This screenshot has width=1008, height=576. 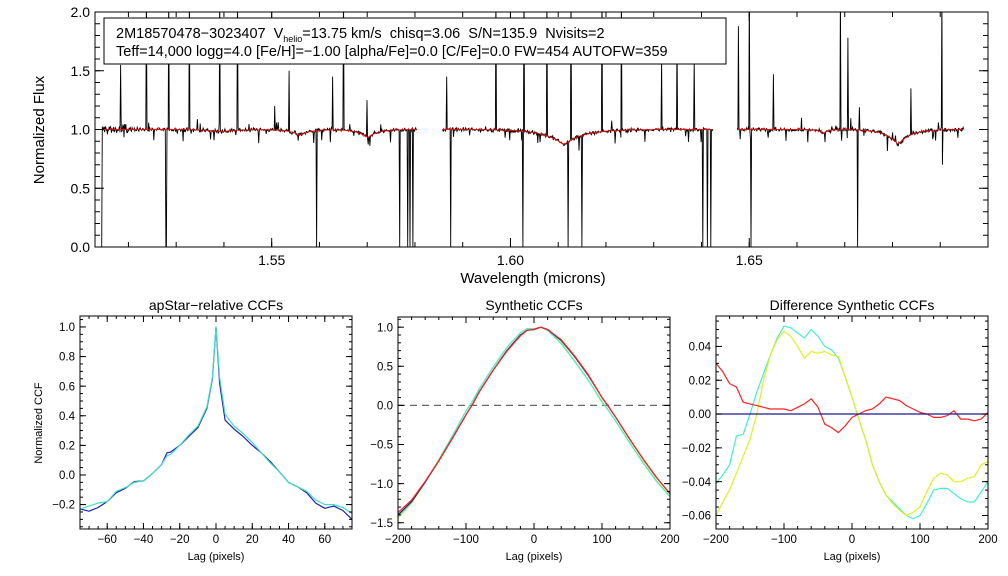 I want to click on synthetic-ccf-axes: −200 −100 0 100 200 −1.5 −1.0 −0.5 0.0 0.5 1.0, so click(x=525, y=431).